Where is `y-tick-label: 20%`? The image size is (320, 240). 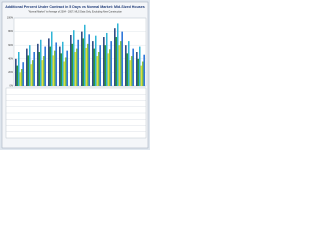 y-tick-label: 20% is located at coordinates (11, 72).